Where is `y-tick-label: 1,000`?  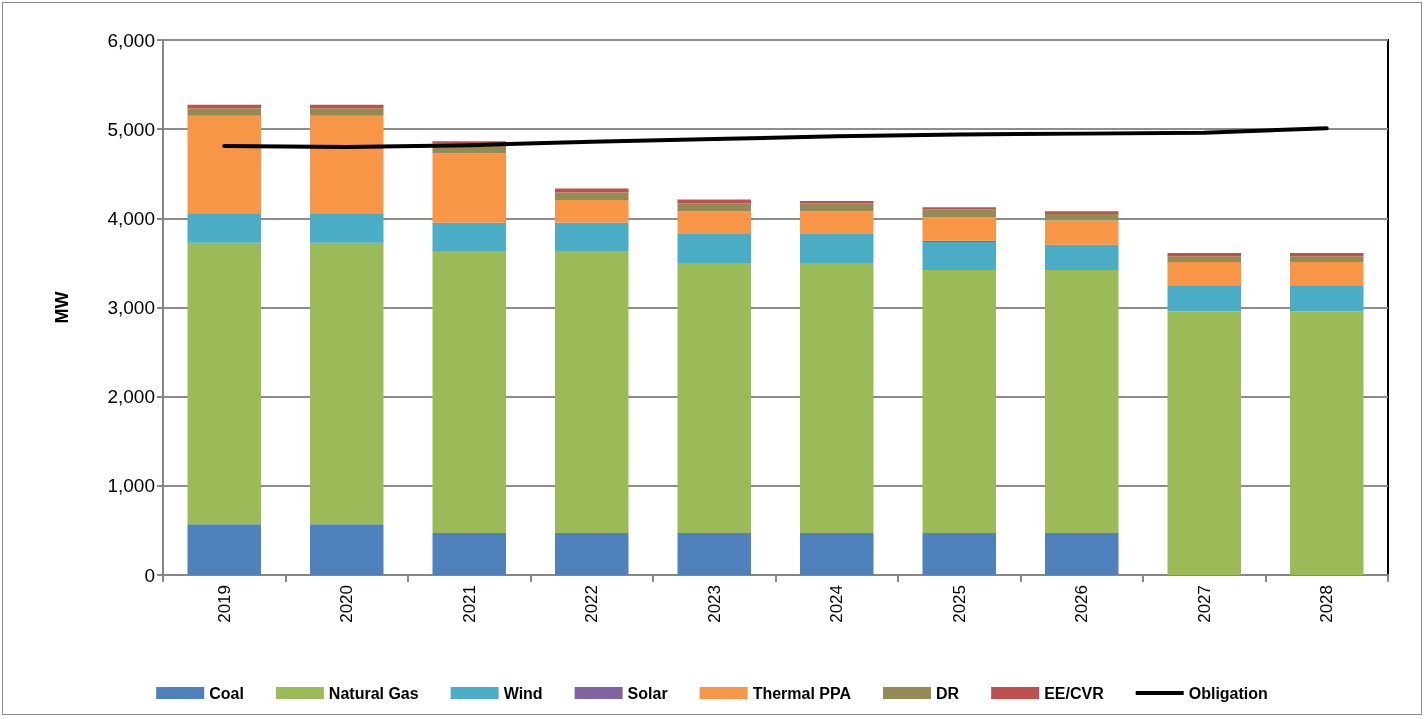
y-tick-label: 1,000 is located at coordinates (131, 486).